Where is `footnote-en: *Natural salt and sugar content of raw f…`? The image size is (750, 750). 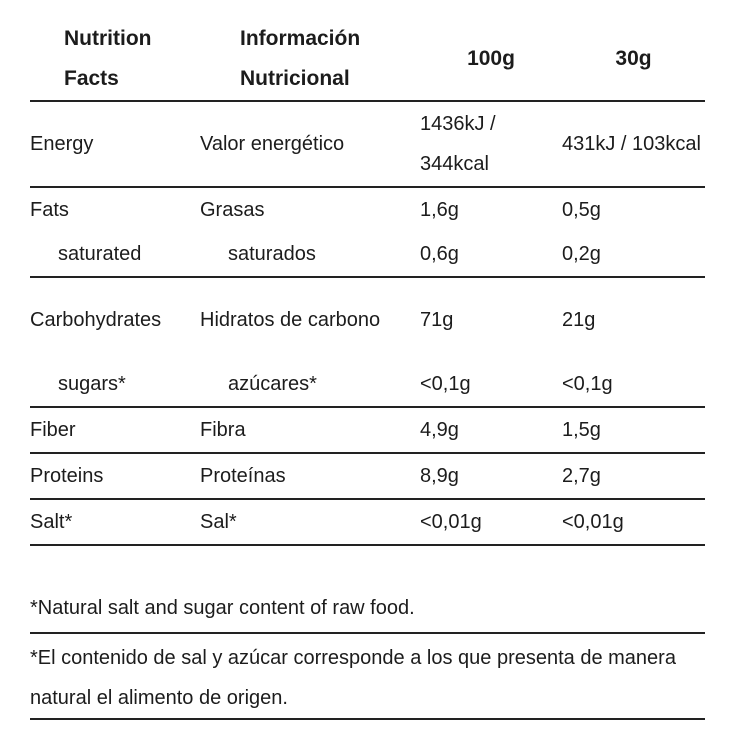
footnote-en: *Natural salt and sugar content of raw f… is located at coordinates (367, 611).